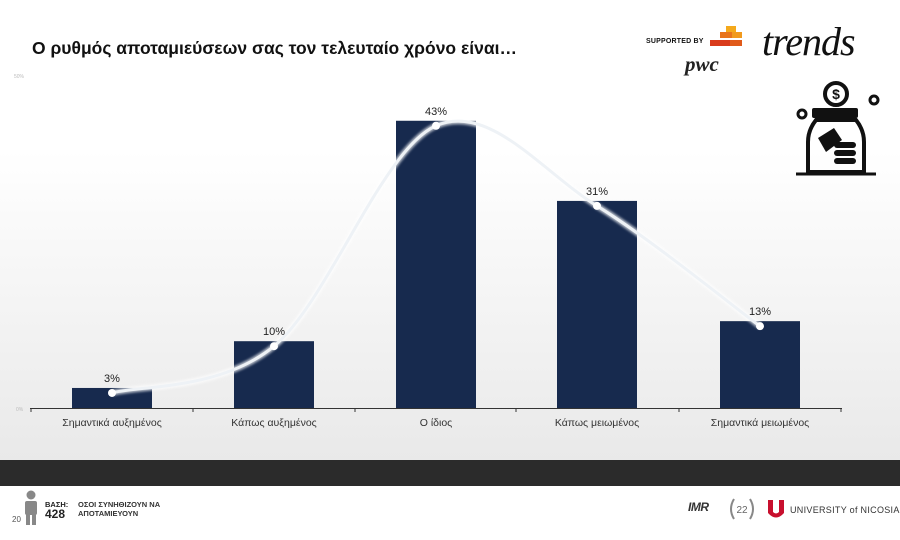  Describe the element at coordinates (702, 64) in the screenshot. I see `pwc-logo-text: pwc` at that location.